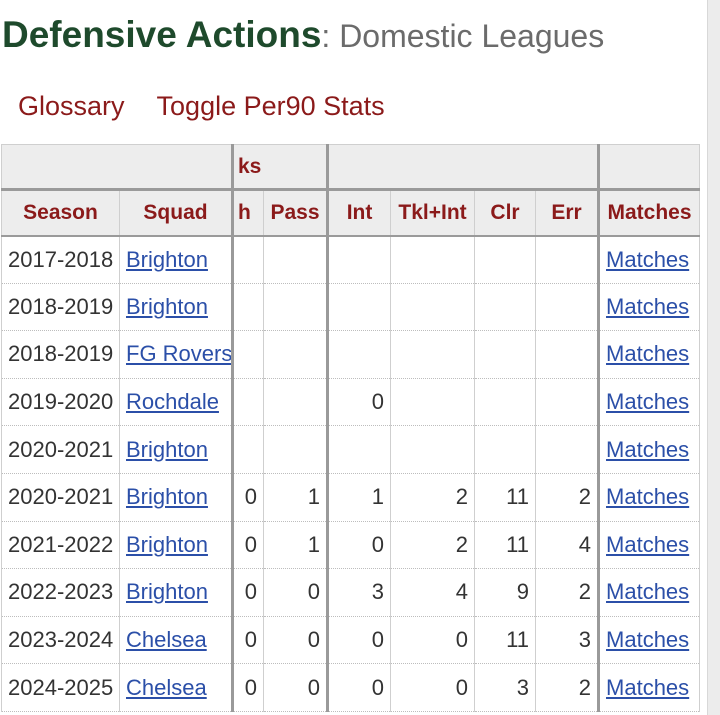  I want to click on season-cell: 2022-2023, so click(60, 592).